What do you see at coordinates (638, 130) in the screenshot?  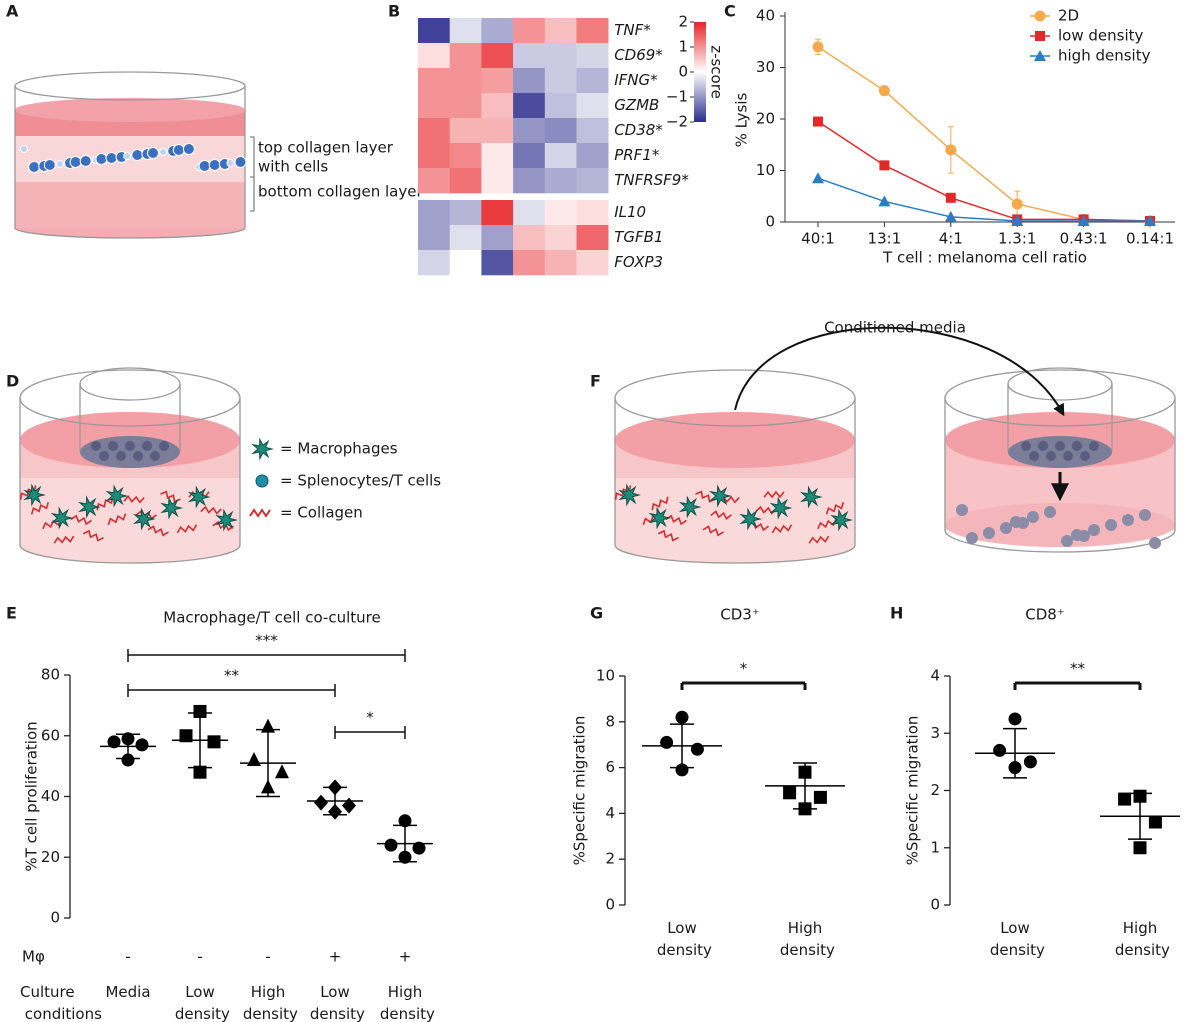 I see `row-label: CD38*` at bounding box center [638, 130].